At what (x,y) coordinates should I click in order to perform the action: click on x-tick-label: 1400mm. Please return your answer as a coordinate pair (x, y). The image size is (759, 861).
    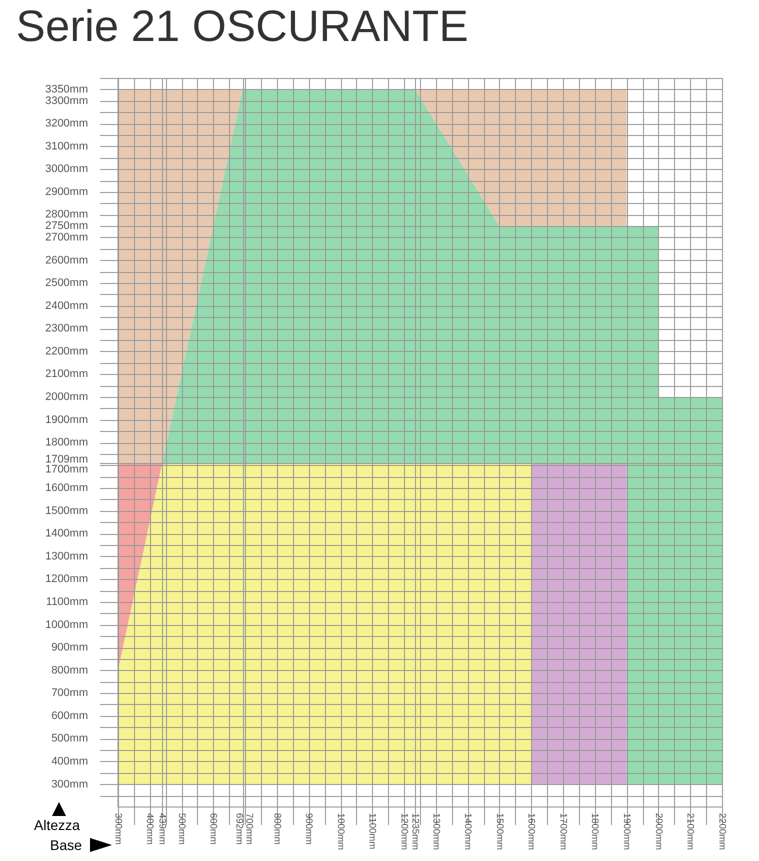
    Looking at the image, I should click on (468, 831).